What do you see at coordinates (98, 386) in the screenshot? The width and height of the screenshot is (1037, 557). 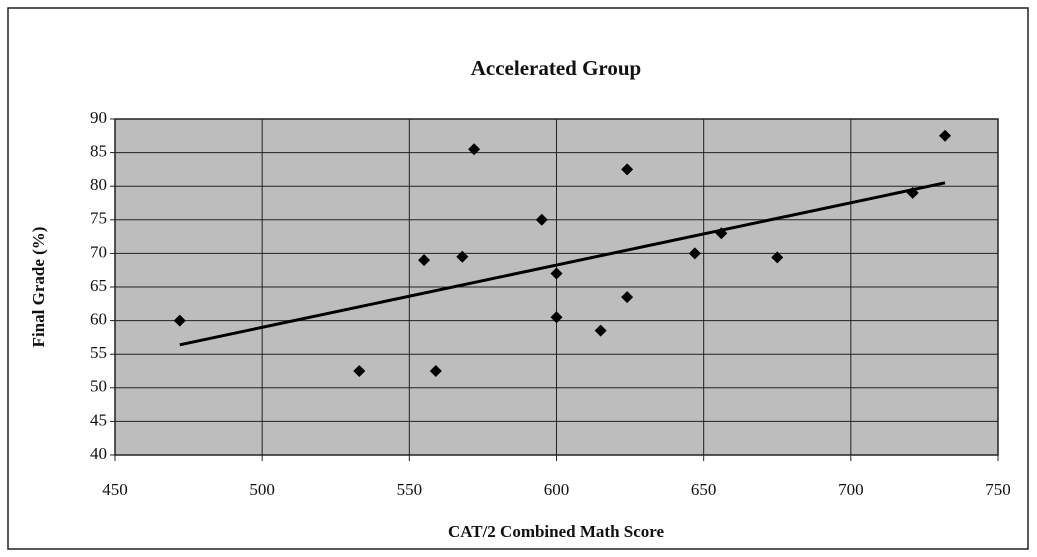 I see `y-tick-label: 50` at bounding box center [98, 386].